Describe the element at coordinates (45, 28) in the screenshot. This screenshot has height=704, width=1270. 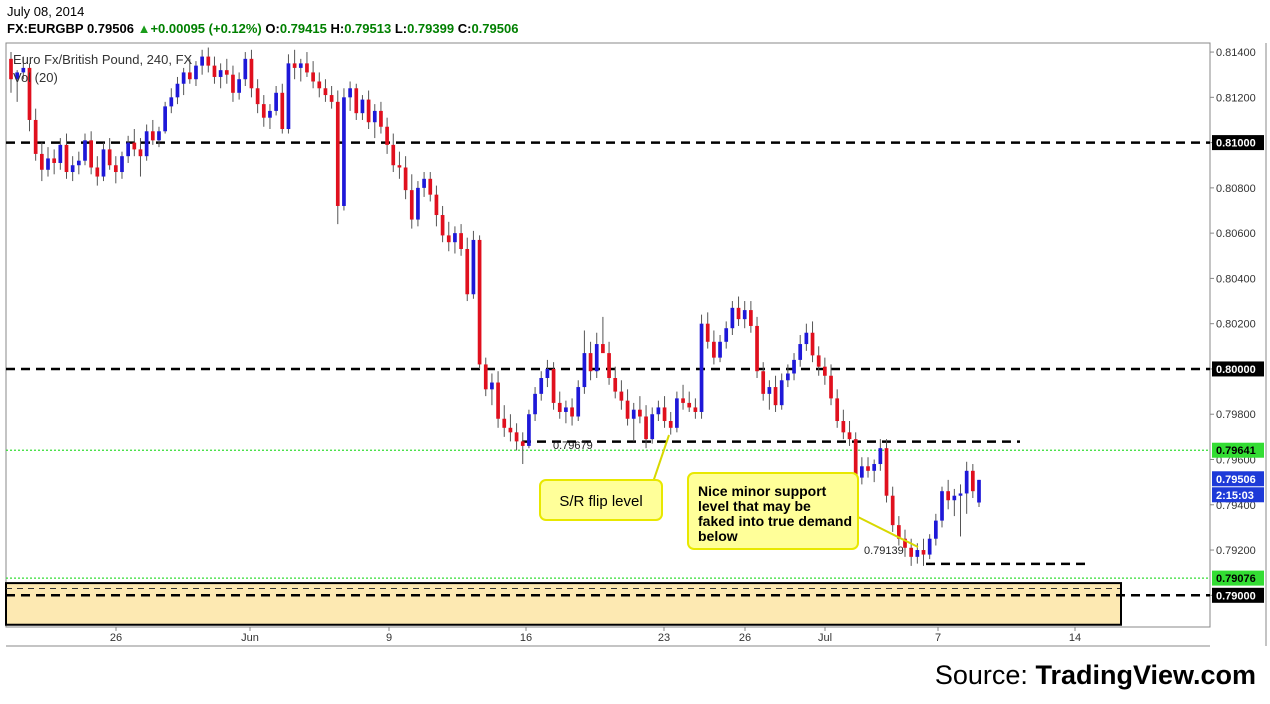
I see `symbol: FX:EURGBP` at that location.